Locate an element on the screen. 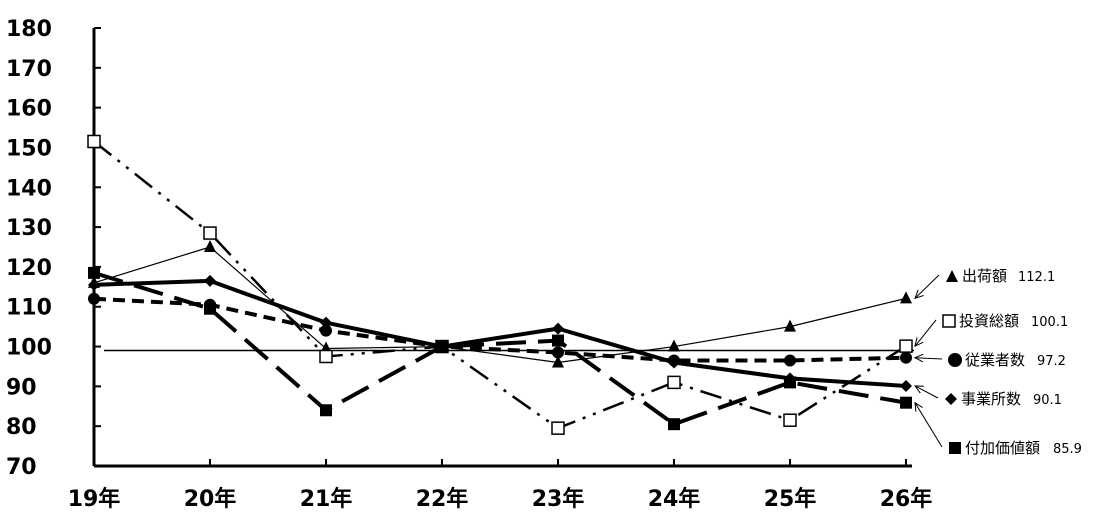 This screenshot has height=516, width=1112. y-tick-label: 160 is located at coordinates (29, 109).